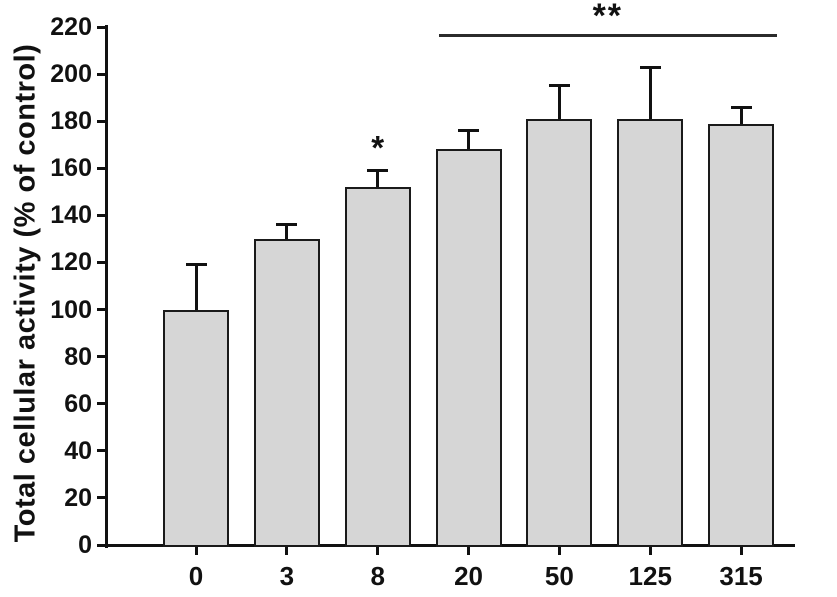  I want to click on x-tick-label: 0, so click(196, 576).